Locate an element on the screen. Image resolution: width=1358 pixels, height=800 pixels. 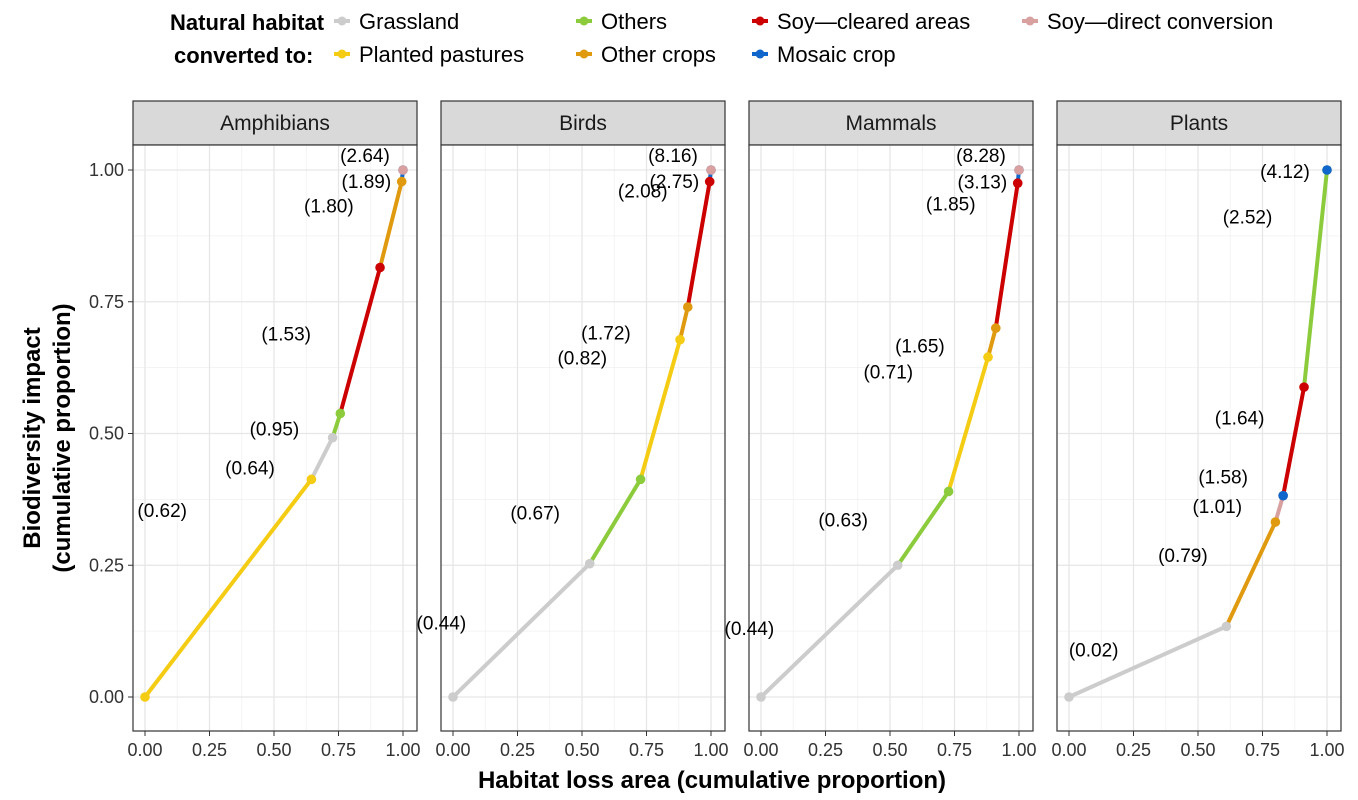
data-label: (8.16) is located at coordinates (673, 156).